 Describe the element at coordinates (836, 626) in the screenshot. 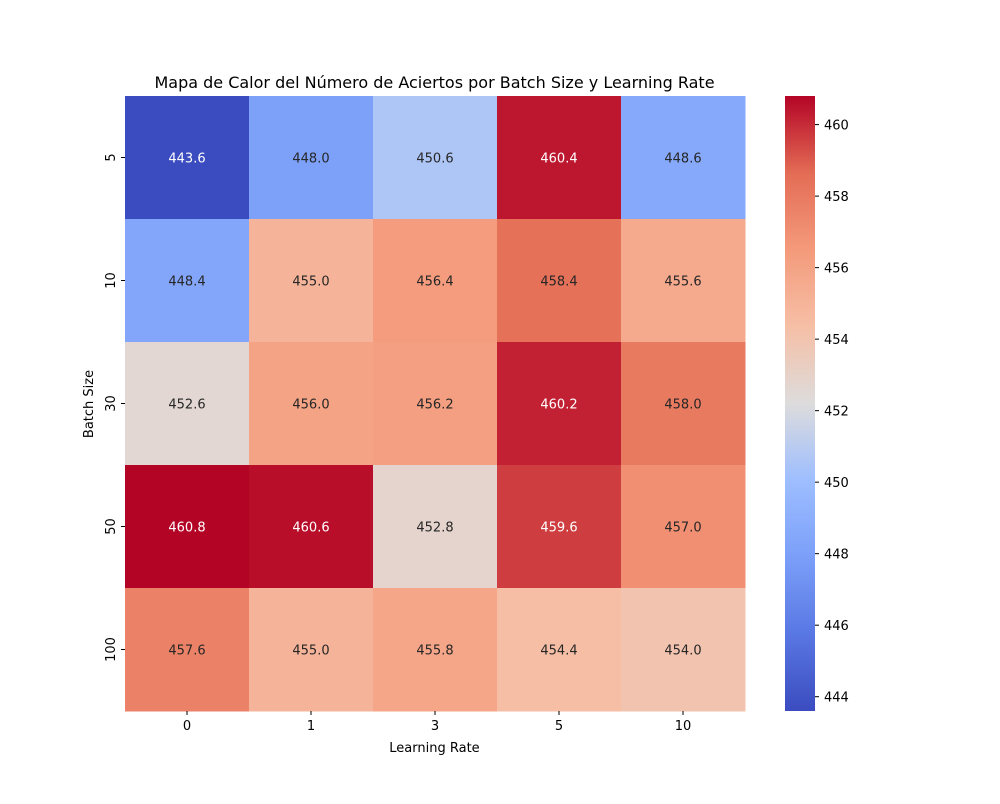

I see `colorbar-tick-label: 446` at that location.